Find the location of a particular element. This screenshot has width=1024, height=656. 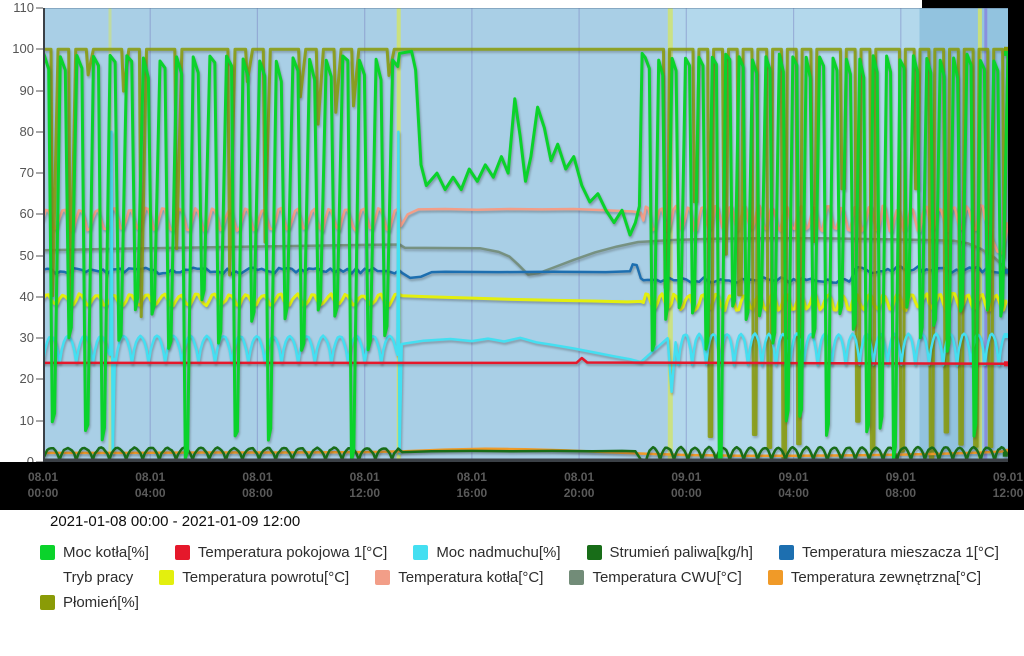

x-axis-label: 09.01 12:00 is located at coordinates (1008, 485).